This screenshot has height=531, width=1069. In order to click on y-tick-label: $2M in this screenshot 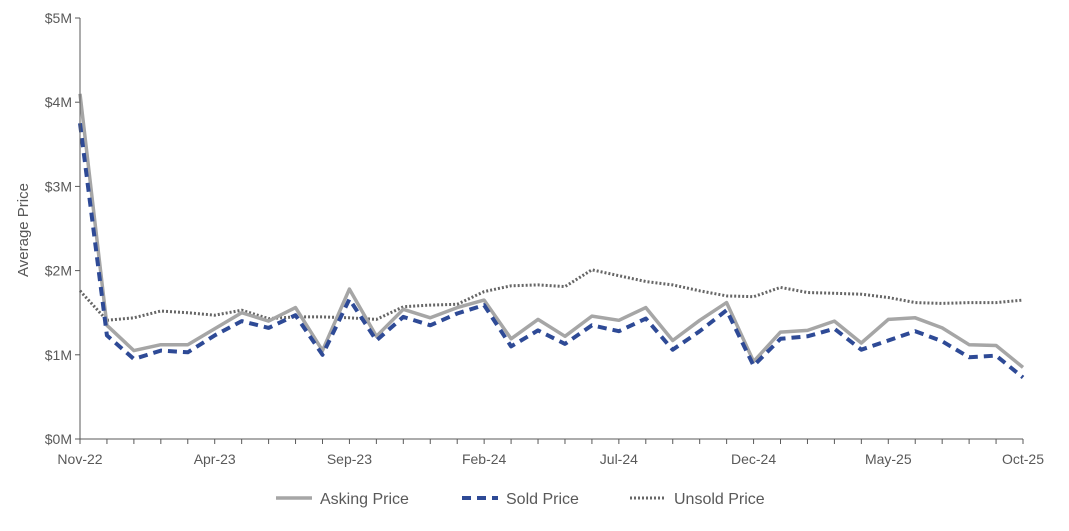, I will do `click(58, 271)`.